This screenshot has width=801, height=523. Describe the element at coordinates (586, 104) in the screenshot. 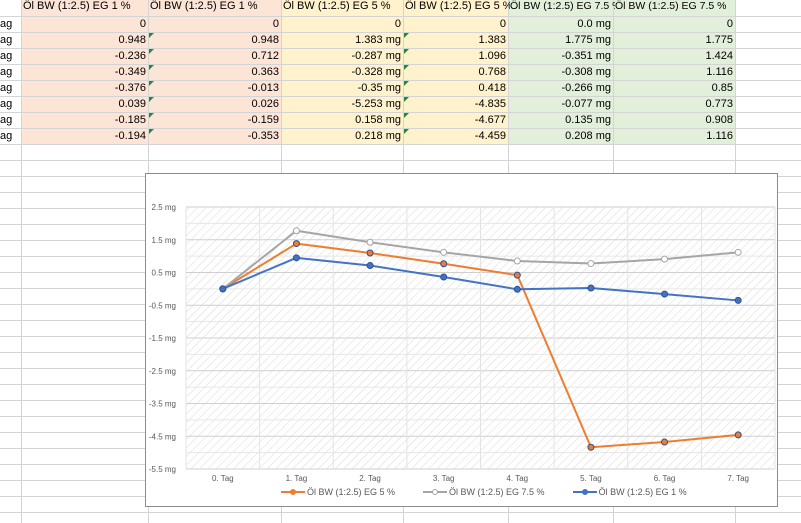

I see `table-cell: -0.077 mg` at that location.